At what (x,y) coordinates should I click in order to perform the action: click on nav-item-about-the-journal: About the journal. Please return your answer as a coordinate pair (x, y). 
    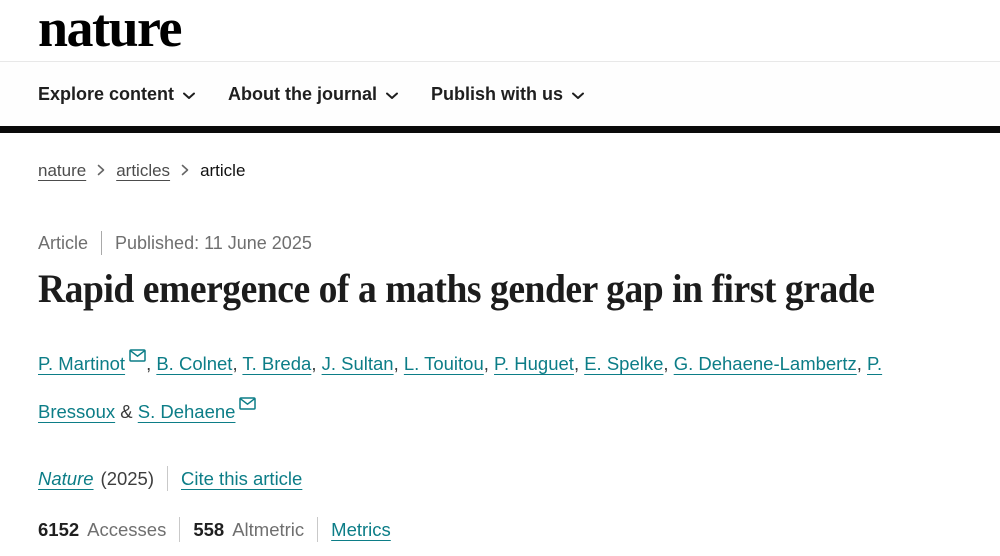
    Looking at the image, I should click on (313, 94).